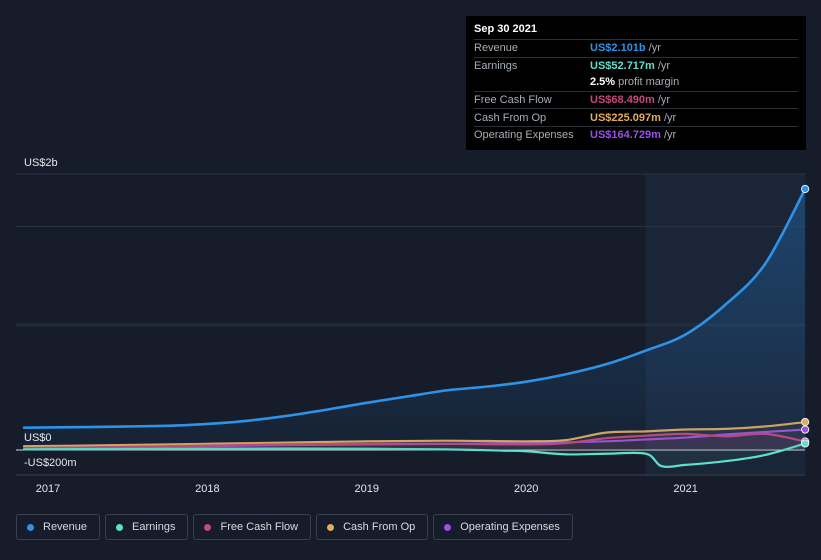 The width and height of the screenshot is (821, 560). Describe the element at coordinates (625, 117) in the screenshot. I see `tooltip-value: US$225.097m` at that location.